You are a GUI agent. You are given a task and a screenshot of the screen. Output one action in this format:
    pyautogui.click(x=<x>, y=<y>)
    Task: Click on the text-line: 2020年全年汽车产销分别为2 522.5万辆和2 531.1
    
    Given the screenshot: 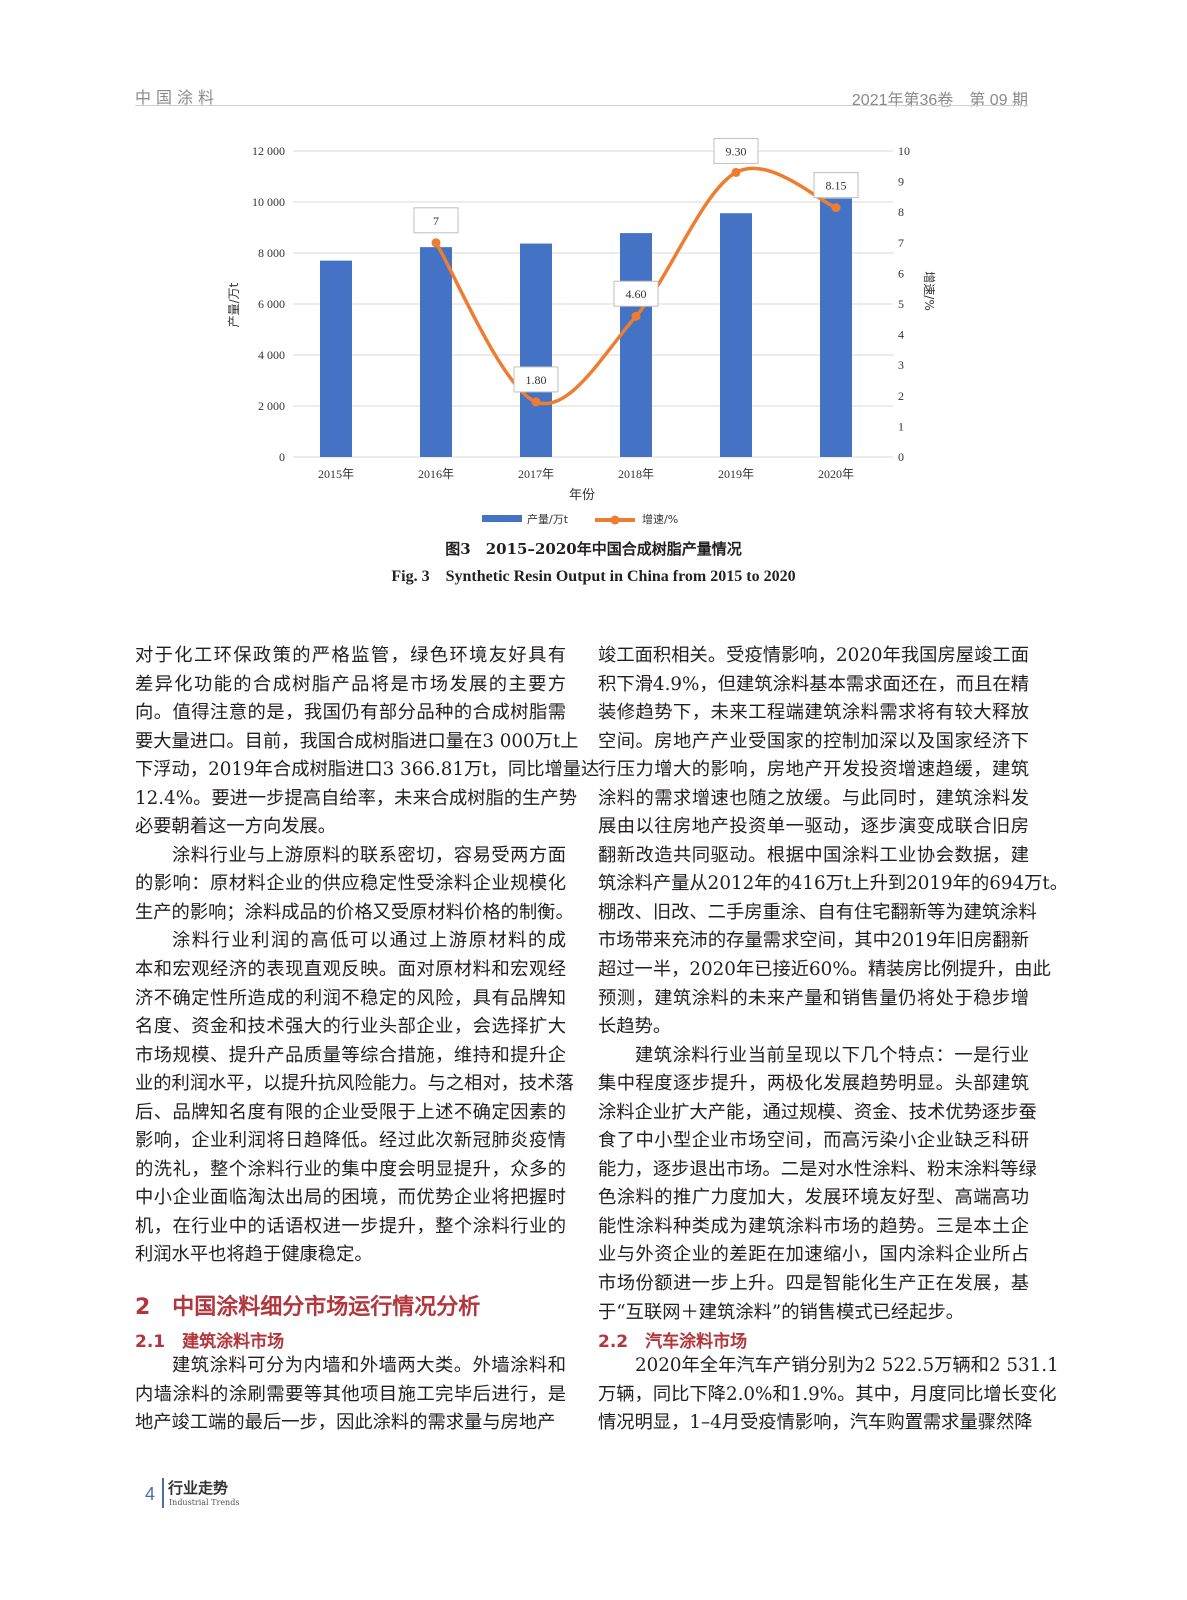 What is the action you would take?
    pyautogui.click(x=847, y=1365)
    